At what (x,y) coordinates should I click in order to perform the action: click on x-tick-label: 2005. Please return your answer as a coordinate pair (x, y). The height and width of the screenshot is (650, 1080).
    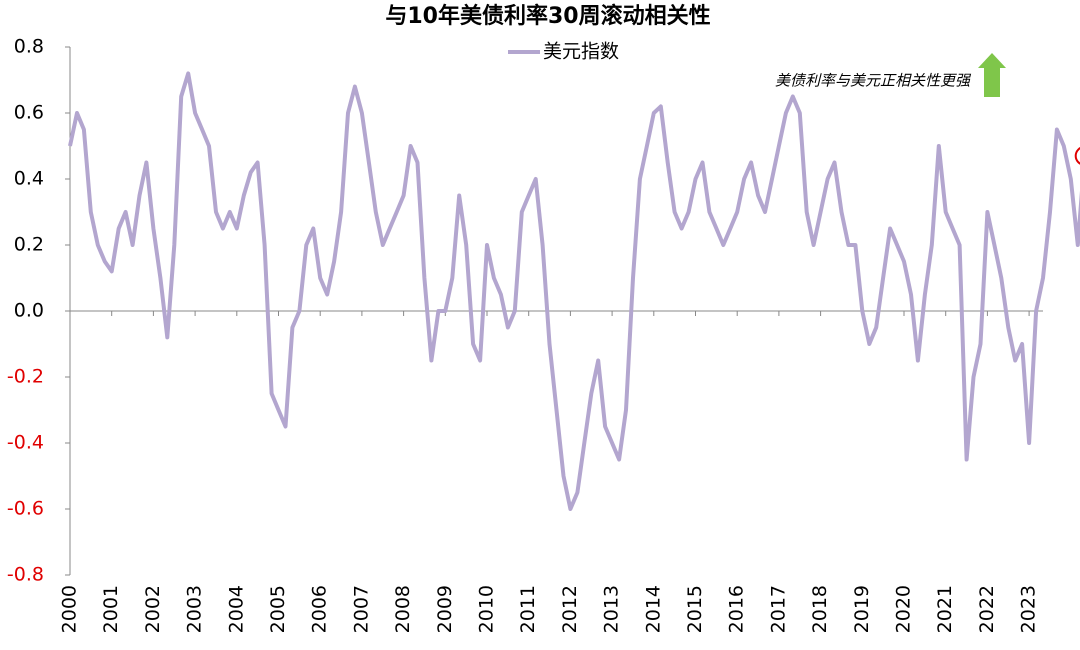
    Looking at the image, I should click on (278, 609).